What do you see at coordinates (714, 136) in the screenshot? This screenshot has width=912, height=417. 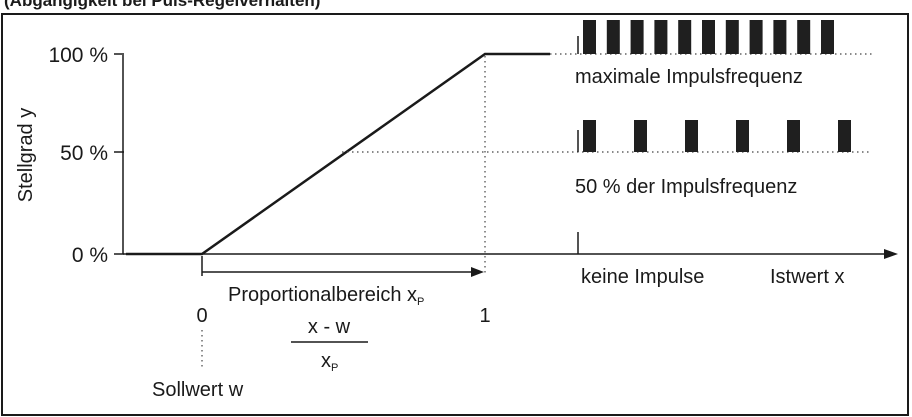 I see `pulse-train-half` at bounding box center [714, 136].